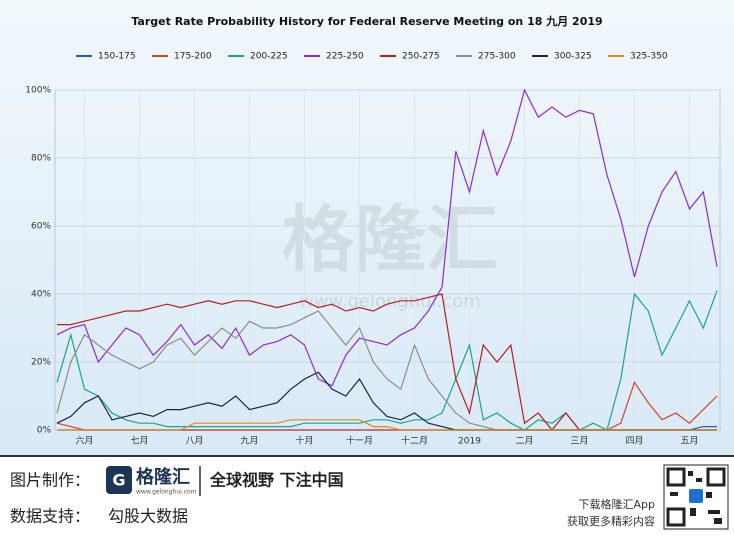  Describe the element at coordinates (304, 441) in the screenshot. I see `x-tick-label: 十月` at that location.